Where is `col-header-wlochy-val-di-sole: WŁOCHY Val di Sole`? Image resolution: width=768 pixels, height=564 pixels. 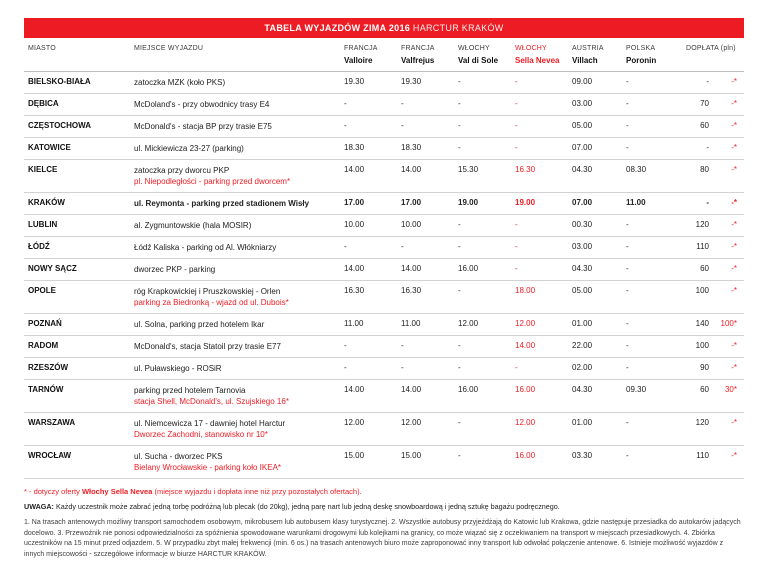 col-header-wlochy-val-di-sole: WŁOCHY Val di Sole is located at coordinates (482, 55).